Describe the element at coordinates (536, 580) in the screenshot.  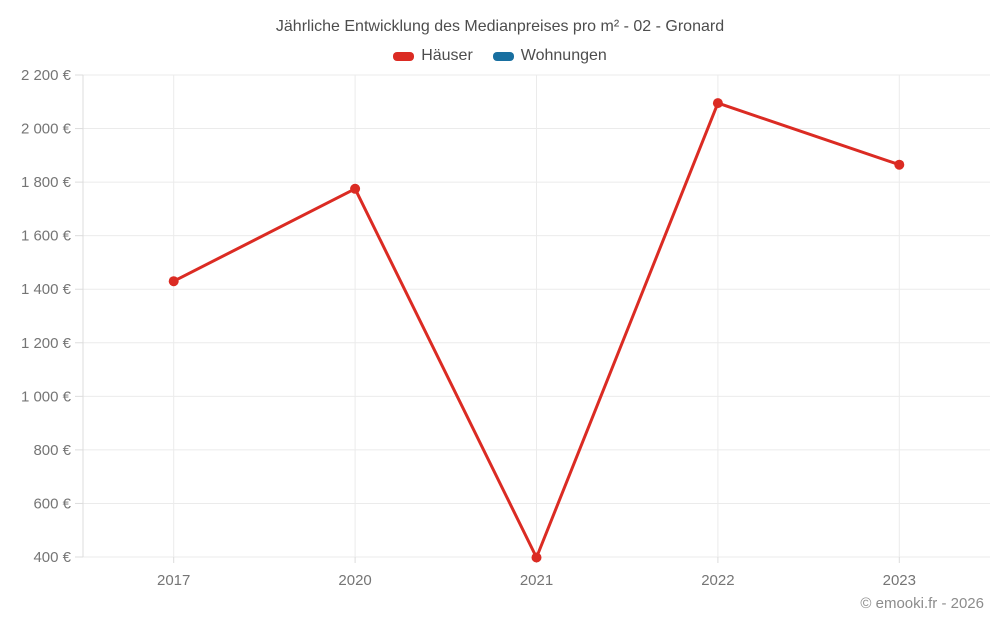
I see `x-axis-label: 2021` at that location.